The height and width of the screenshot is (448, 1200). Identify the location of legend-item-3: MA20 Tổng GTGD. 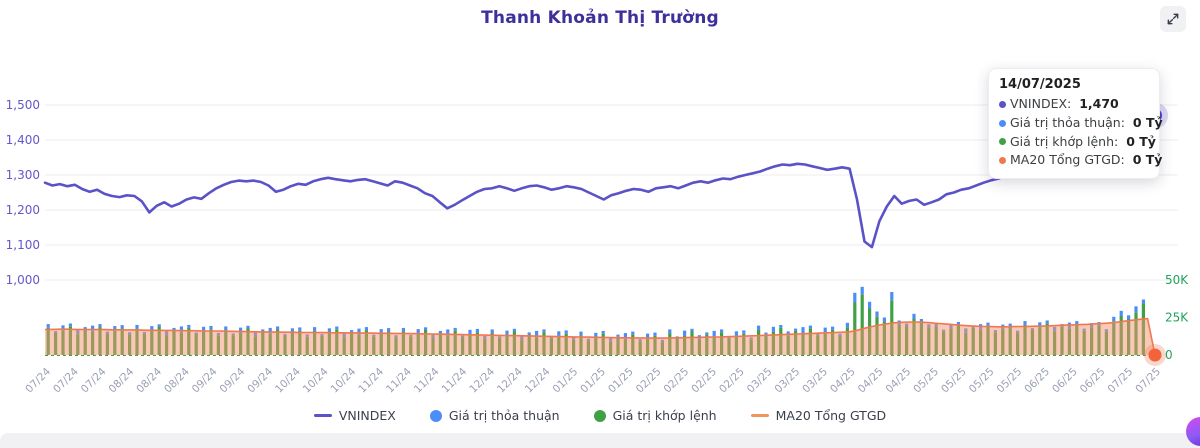
(818, 415).